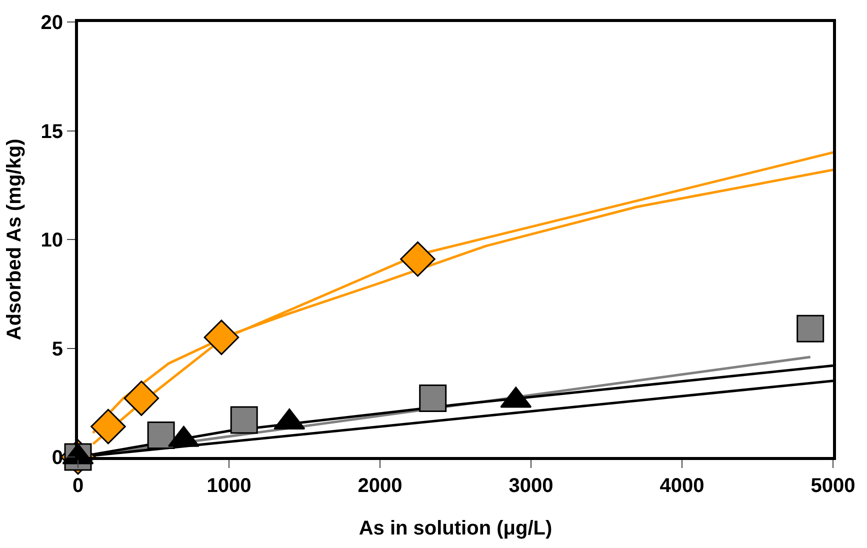 Image resolution: width=867 pixels, height=548 pixels. Describe the element at coordinates (455, 529) in the screenshot. I see `x-axis-title: As in solution (μg/L)` at that location.